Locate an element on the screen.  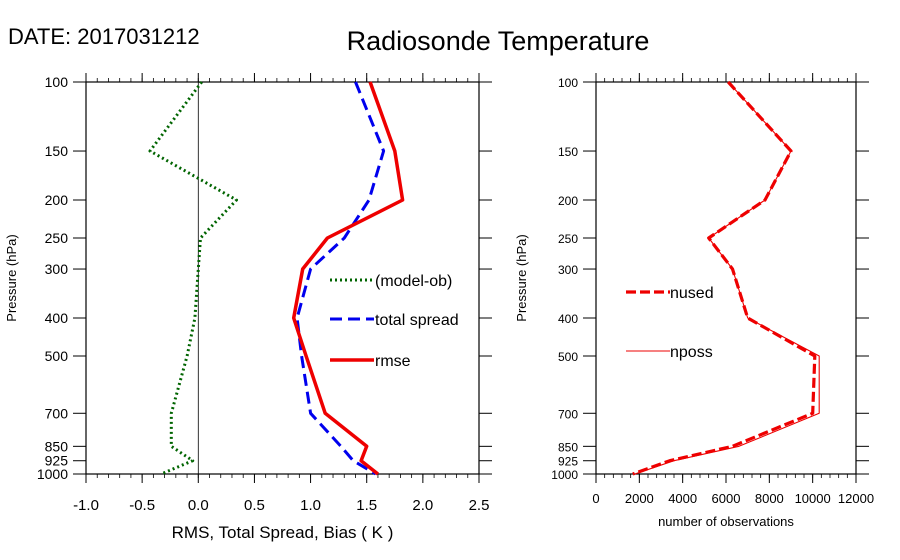
legend-label: rmse is located at coordinates (393, 361).